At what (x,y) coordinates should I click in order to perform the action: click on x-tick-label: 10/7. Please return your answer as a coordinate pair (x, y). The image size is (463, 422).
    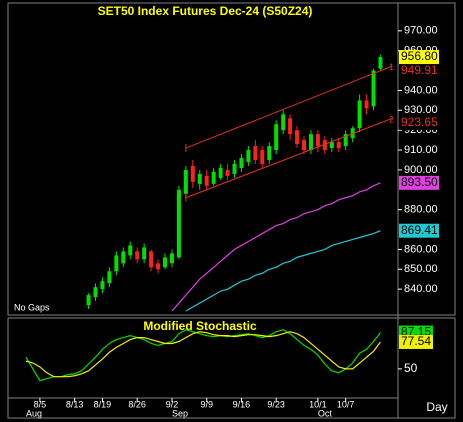
    Looking at the image, I should click on (346, 404).